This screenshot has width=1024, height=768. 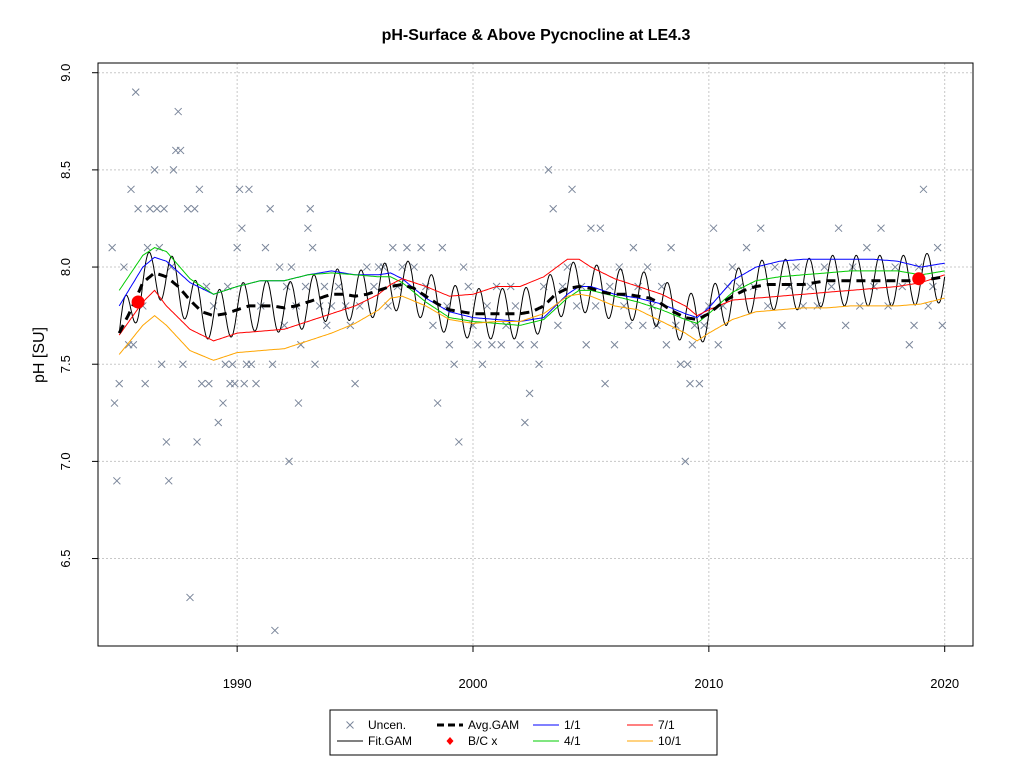 I want to click on legend-item: Avg.GAM, so click(x=478, y=725).